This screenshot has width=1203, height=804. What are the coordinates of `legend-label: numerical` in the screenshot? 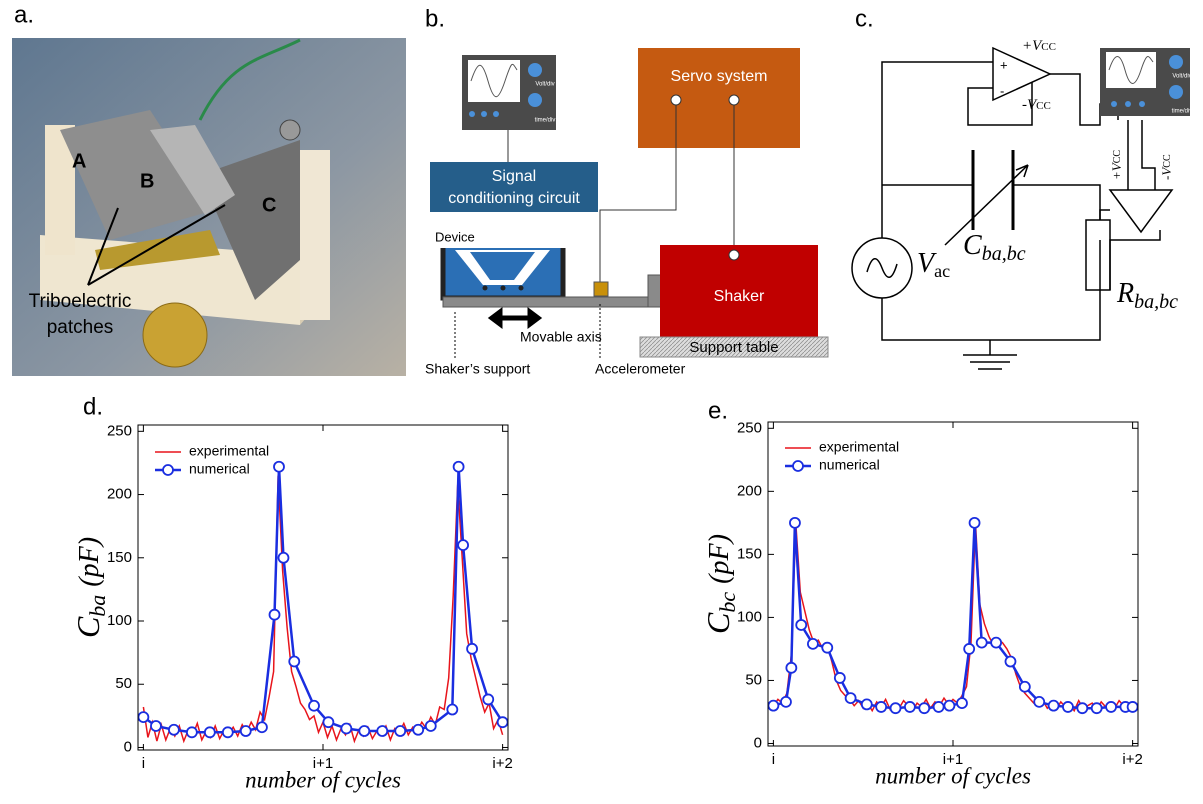 It's located at (849, 465).